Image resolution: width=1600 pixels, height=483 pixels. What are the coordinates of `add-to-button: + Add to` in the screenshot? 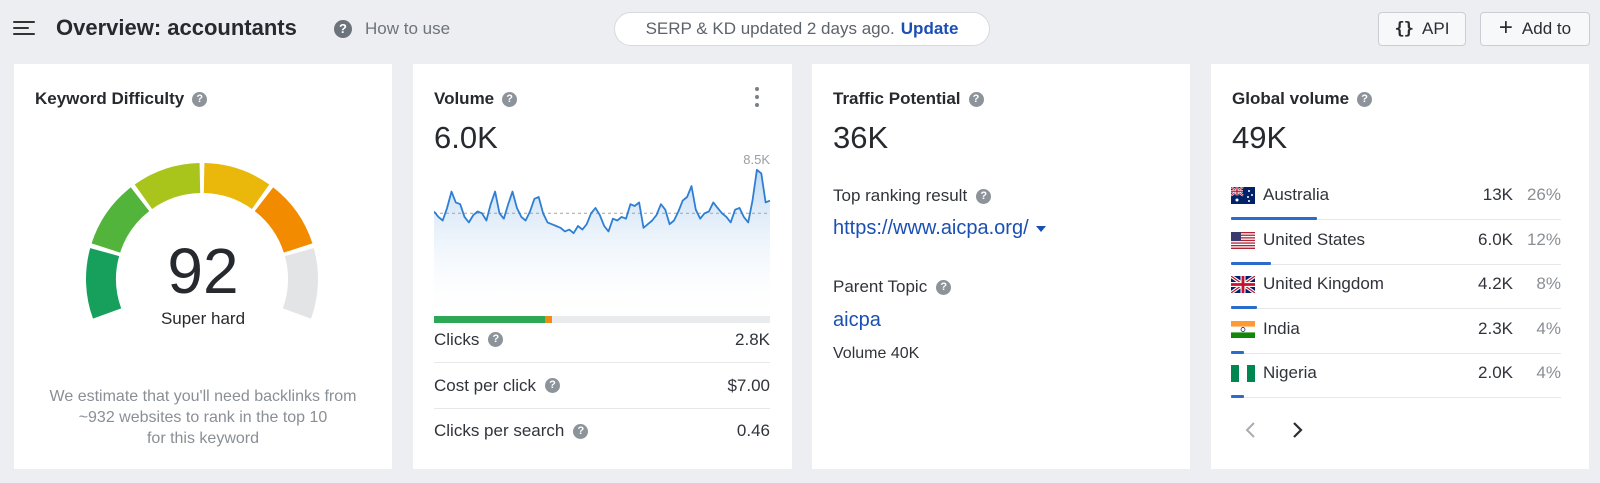 It's located at (1535, 29).